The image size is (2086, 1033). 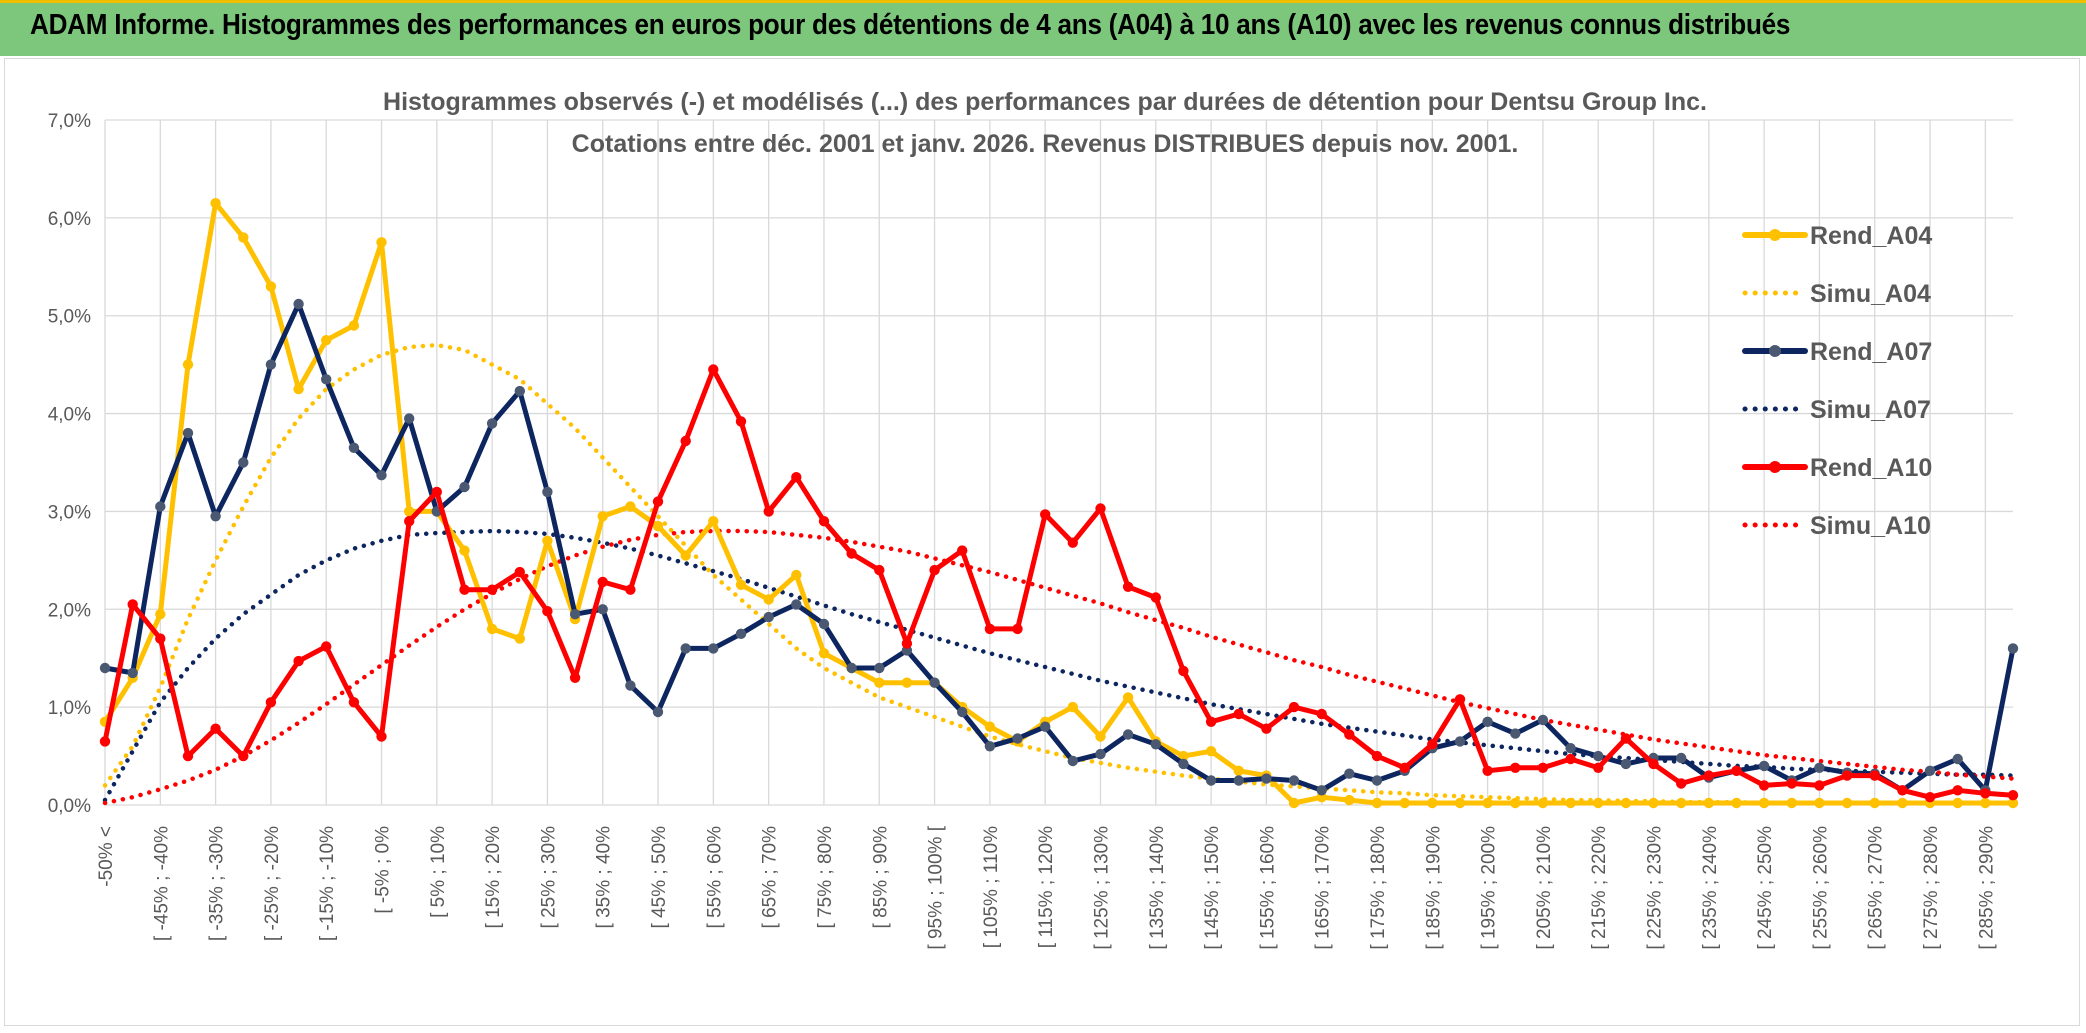 What do you see at coordinates (1101, 888) in the screenshot?
I see `x-tick-label: [ 125% ; 130%` at bounding box center [1101, 888].